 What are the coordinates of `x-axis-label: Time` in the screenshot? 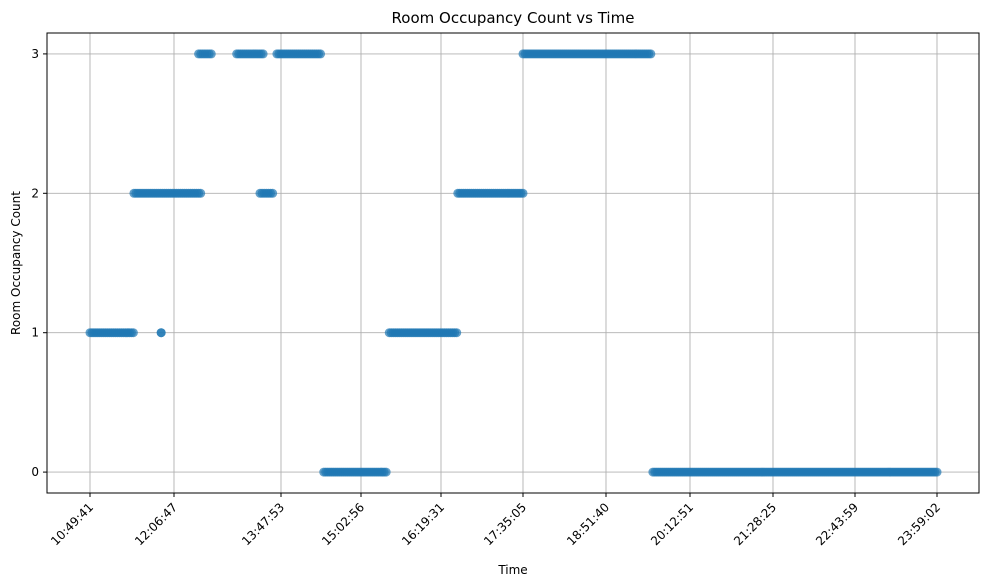 It's located at (512, 570).